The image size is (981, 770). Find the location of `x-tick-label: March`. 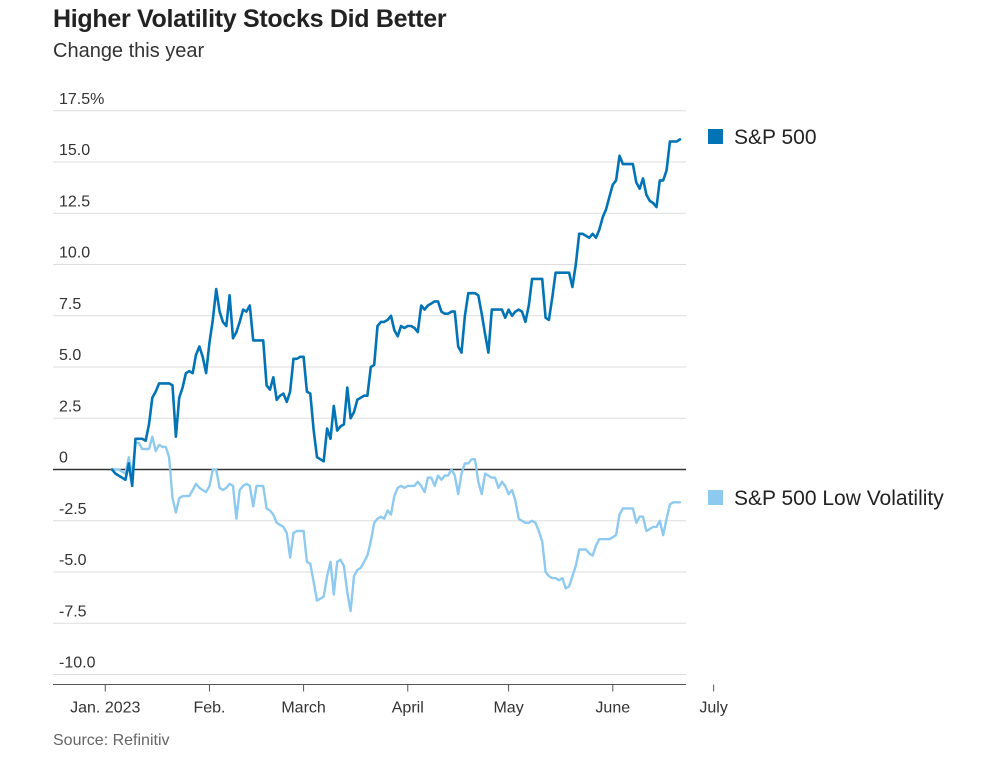

x-tick-label: March is located at coordinates (303, 708).